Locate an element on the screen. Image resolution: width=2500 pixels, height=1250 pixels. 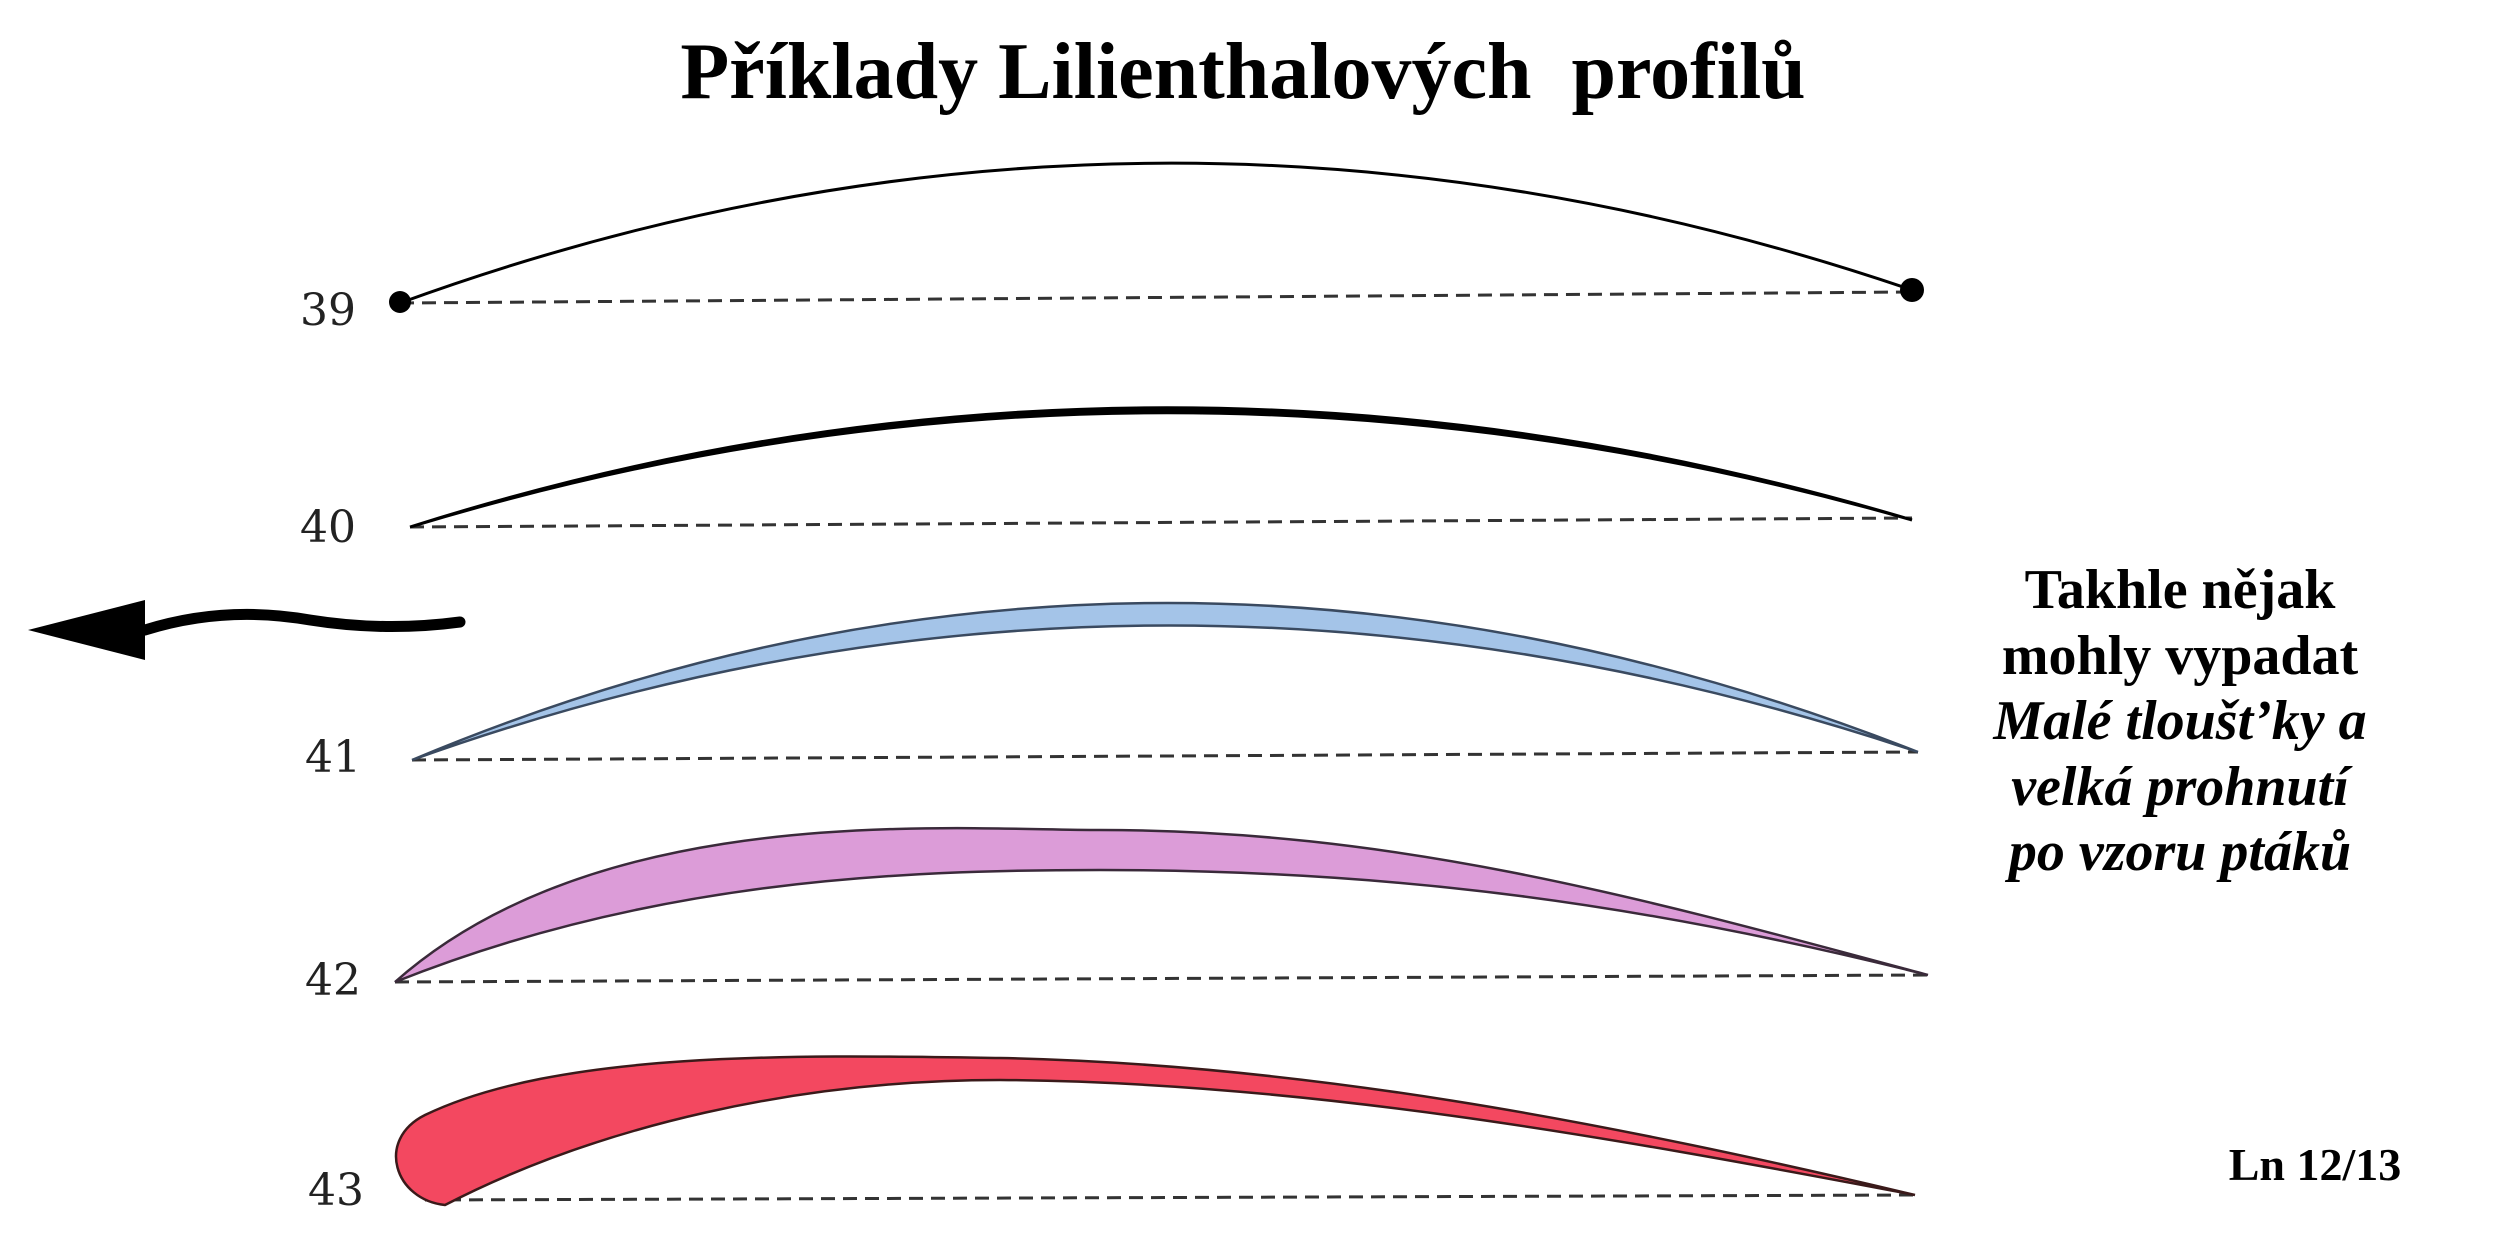
profile-label-41: 41 is located at coordinates (333, 757).